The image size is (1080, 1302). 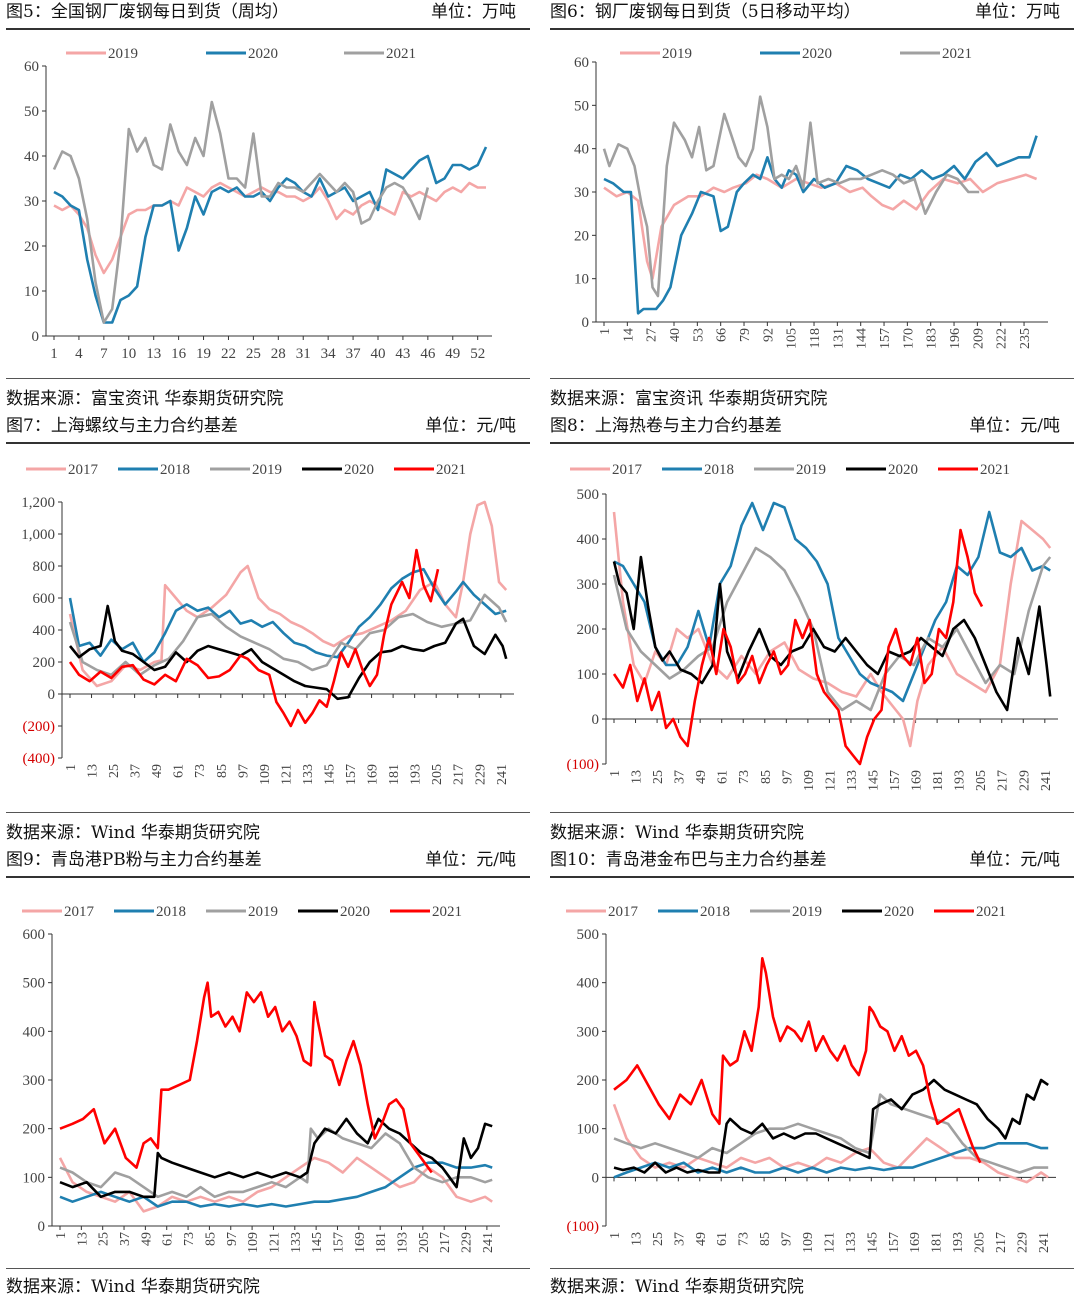 What do you see at coordinates (488, 1242) in the screenshot?
I see `x-tick-label: 241` at bounding box center [488, 1242].